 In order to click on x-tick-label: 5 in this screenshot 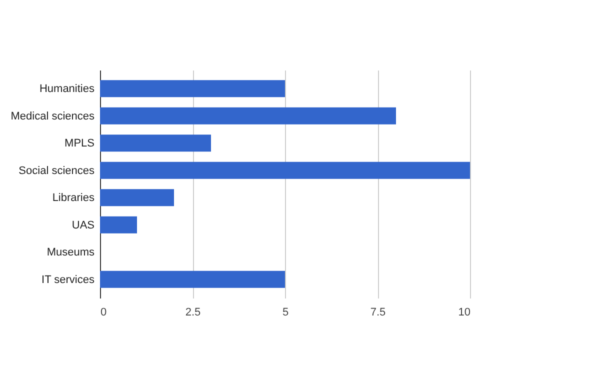, I will do `click(285, 312)`.